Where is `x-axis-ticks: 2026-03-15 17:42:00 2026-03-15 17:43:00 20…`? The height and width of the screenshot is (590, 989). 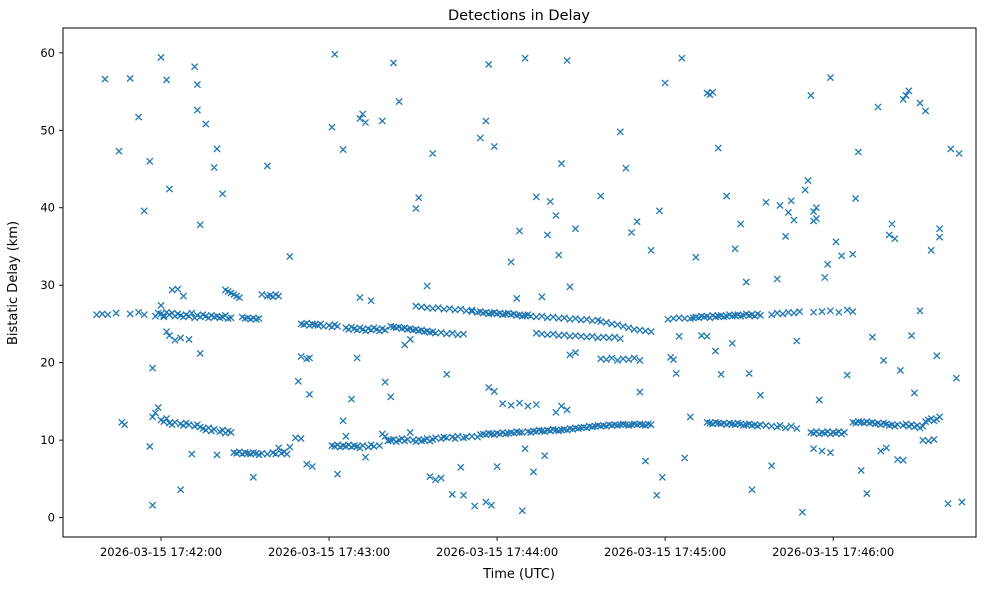 x-axis-ticks: 2026-03-15 17:42:00 2026-03-15 17:43:00 20… is located at coordinates (497, 548).